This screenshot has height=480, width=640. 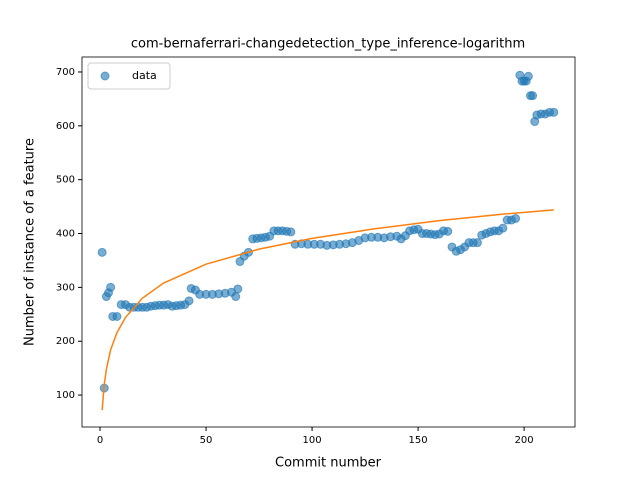 What do you see at coordinates (129, 76) in the screenshot?
I see `legend-box` at bounding box center [129, 76].